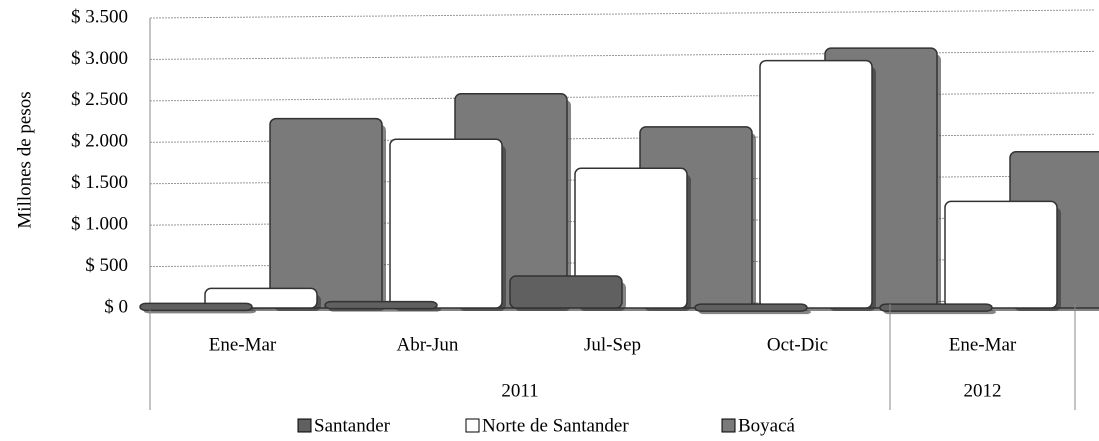 Image resolution: width=1099 pixels, height=441 pixels. Describe the element at coordinates (106, 265) in the screenshot. I see `y-tick-label: $ 500` at that location.